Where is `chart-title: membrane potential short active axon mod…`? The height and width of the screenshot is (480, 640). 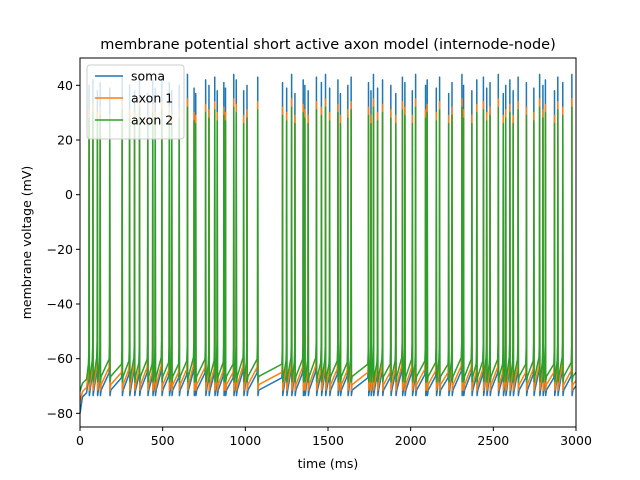 chart-title: membrane potential short active axon mod… is located at coordinates (328, 45).